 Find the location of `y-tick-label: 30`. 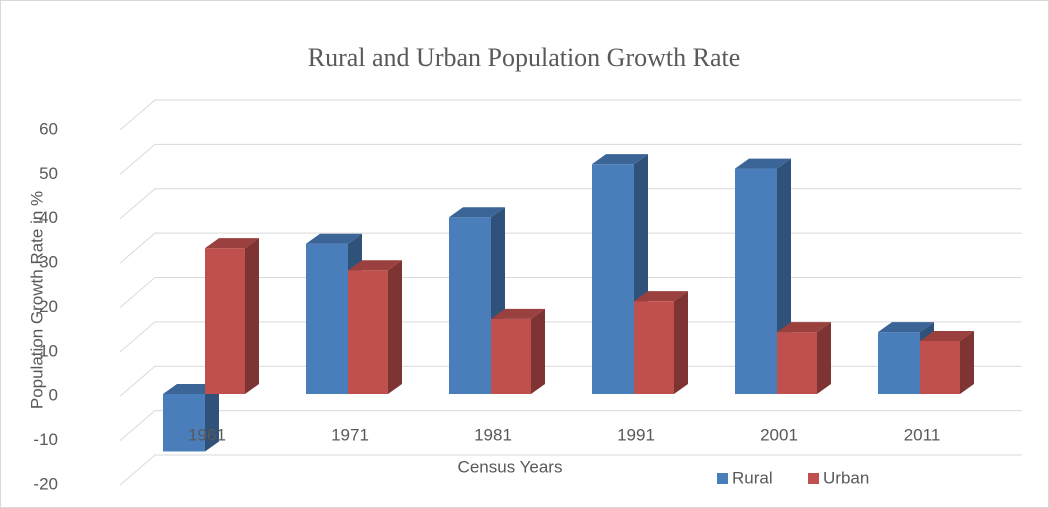

y-tick-label: 30 is located at coordinates (48, 262).